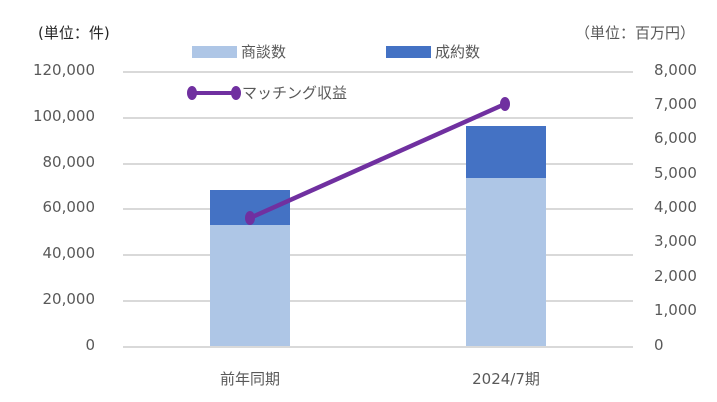  I want to click on y2-tick-label: 7,000, so click(675, 104).